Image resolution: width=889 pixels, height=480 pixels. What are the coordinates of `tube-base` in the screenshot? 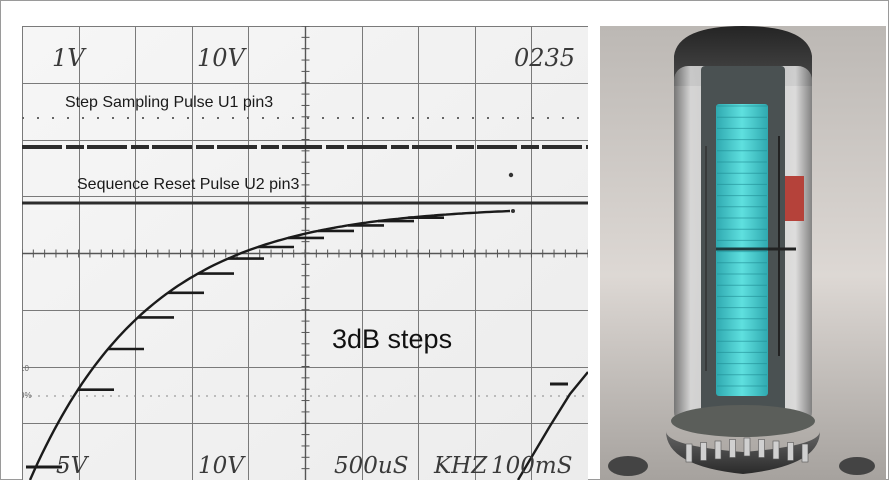 It's located at (743, 452).